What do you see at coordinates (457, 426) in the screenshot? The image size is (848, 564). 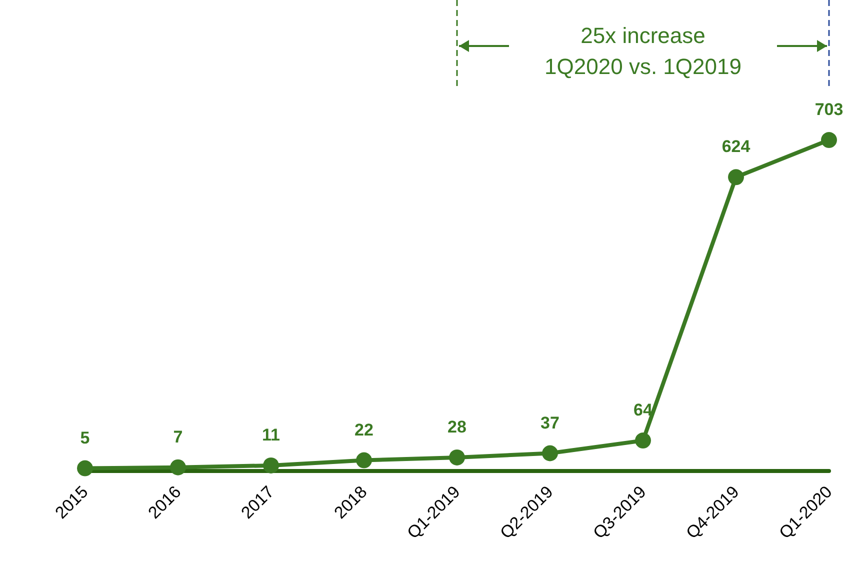 I see `data-label: 28` at bounding box center [457, 426].